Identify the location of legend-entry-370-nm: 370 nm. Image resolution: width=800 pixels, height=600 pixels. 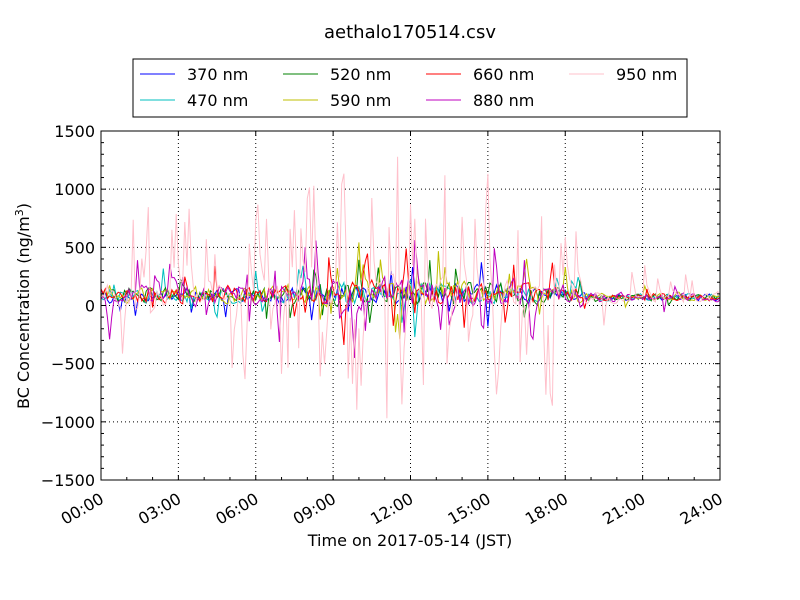
(194, 74).